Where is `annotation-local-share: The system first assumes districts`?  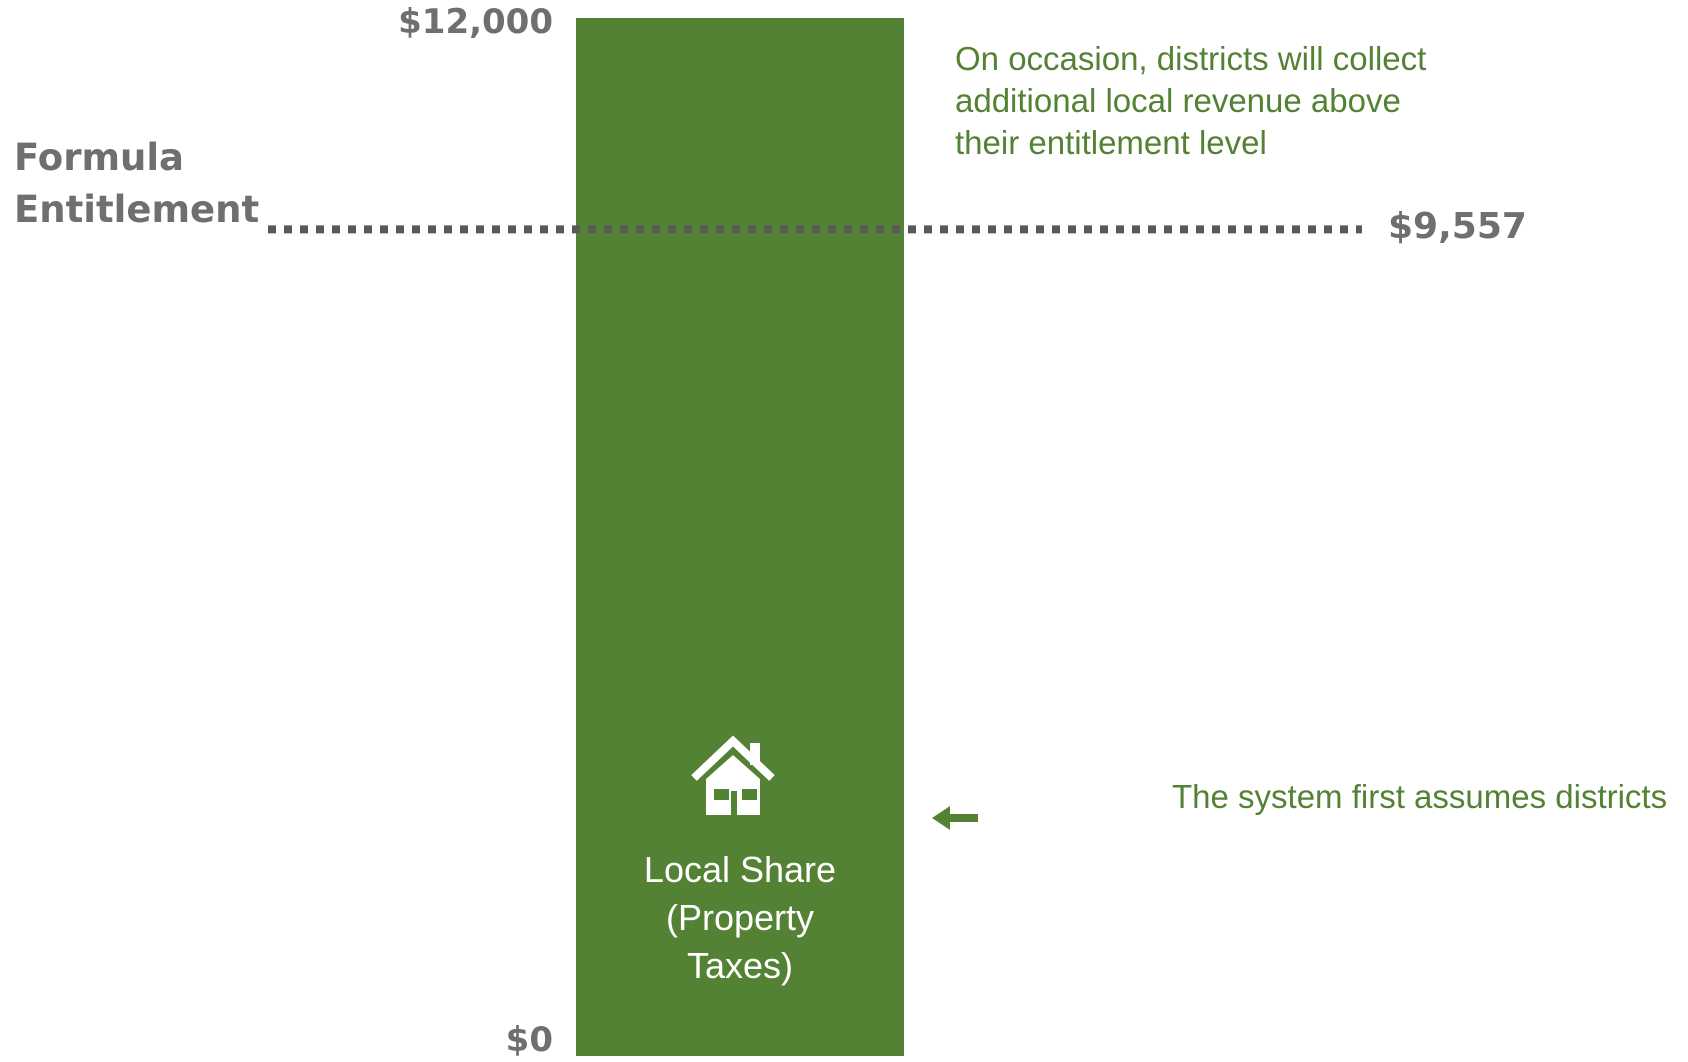
annotation-local-share: The system first assumes districts is located at coordinates (1420, 796).